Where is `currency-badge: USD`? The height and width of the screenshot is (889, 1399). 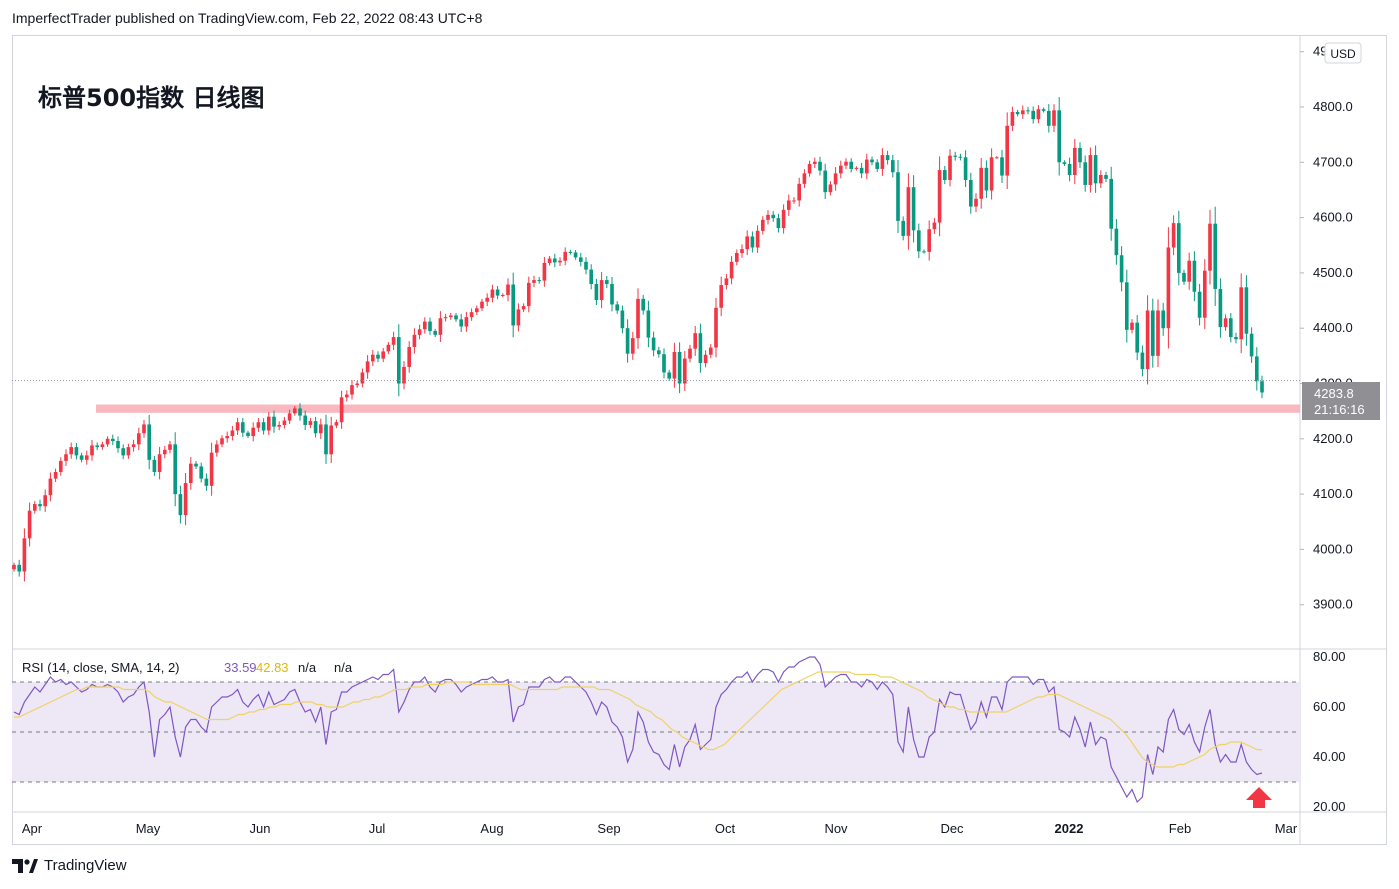
currency-badge: USD is located at coordinates (1343, 54).